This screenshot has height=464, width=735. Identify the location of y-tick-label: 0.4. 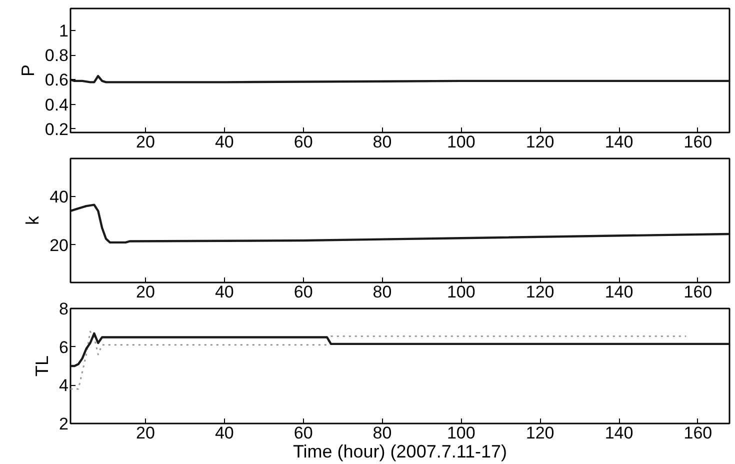
(56, 104).